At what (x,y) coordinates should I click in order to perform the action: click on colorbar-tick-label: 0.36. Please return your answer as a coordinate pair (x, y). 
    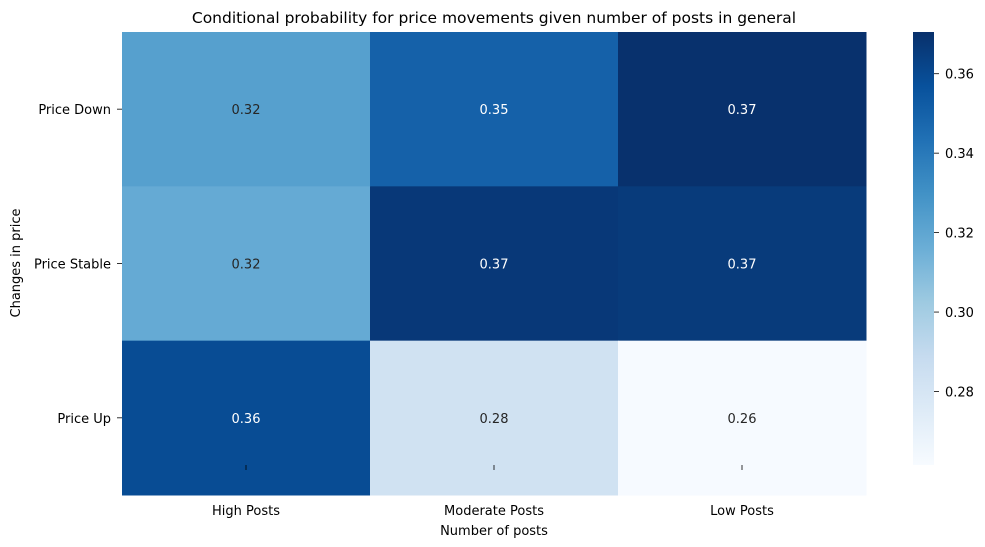
    Looking at the image, I should click on (959, 75).